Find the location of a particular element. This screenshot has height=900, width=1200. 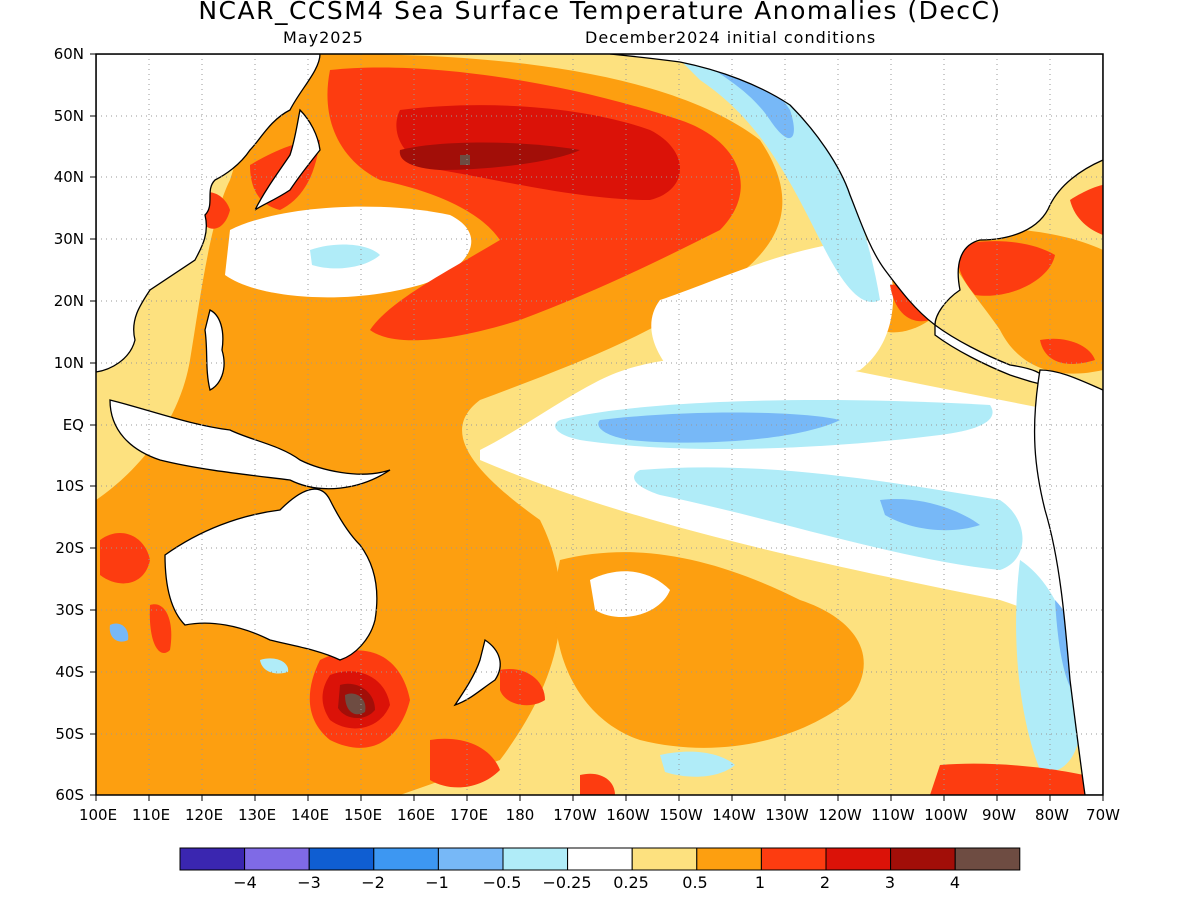

colorbar-label: 4 is located at coordinates (955, 882).